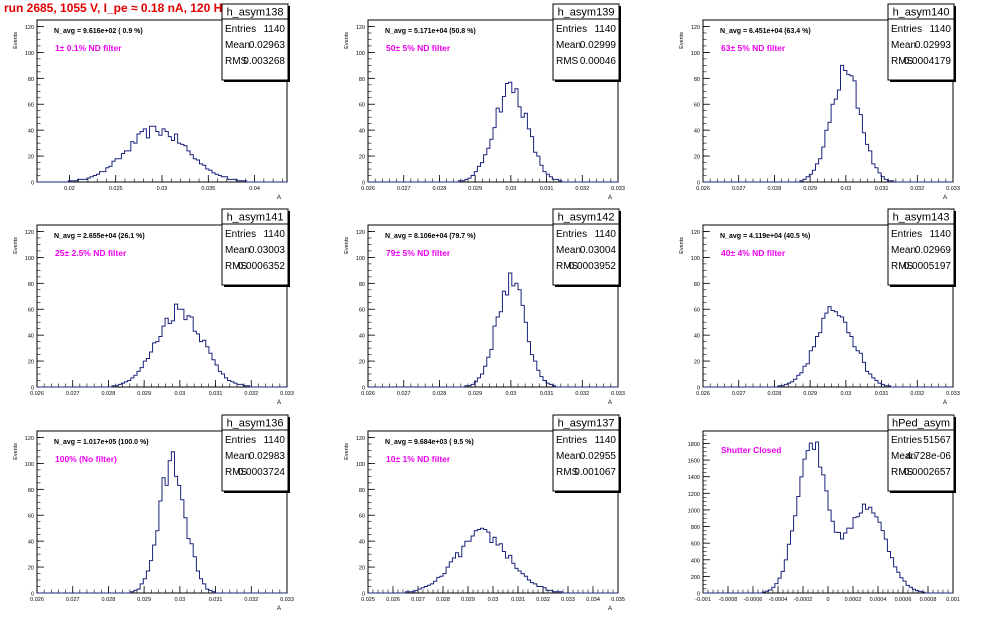 This screenshot has height=622, width=996. What do you see at coordinates (264, 61) in the screenshot?
I see `stats-value: 0.003268` at bounding box center [264, 61].